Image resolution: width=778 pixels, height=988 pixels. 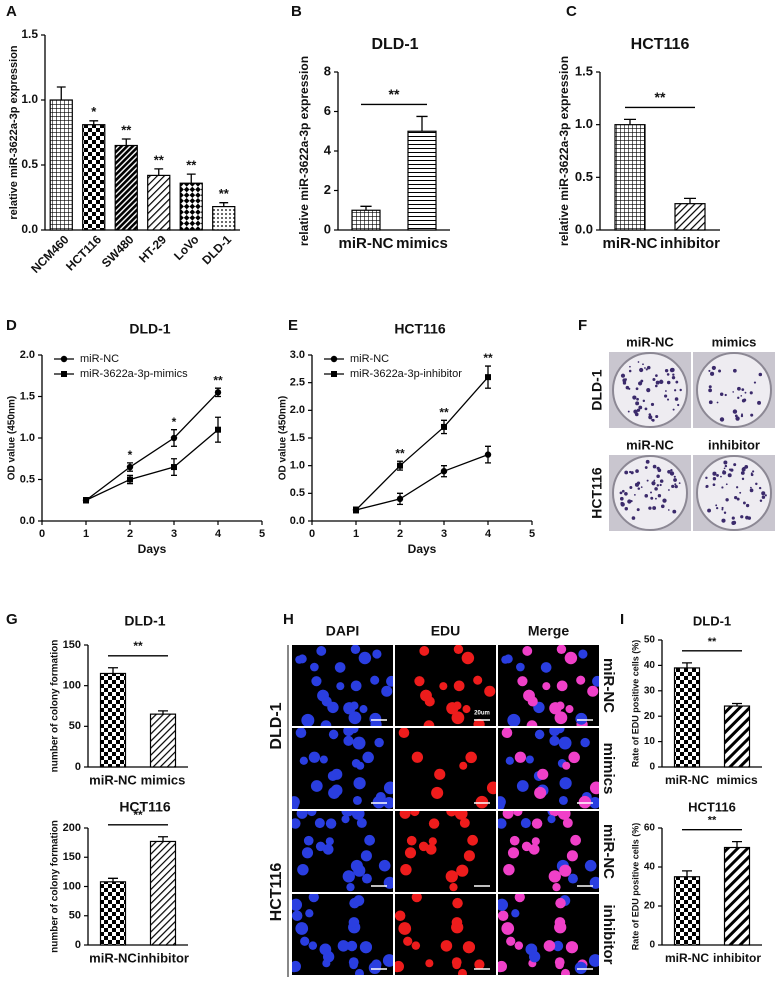 I want to click on x-tick-label: HT-29, so click(x=152, y=248).